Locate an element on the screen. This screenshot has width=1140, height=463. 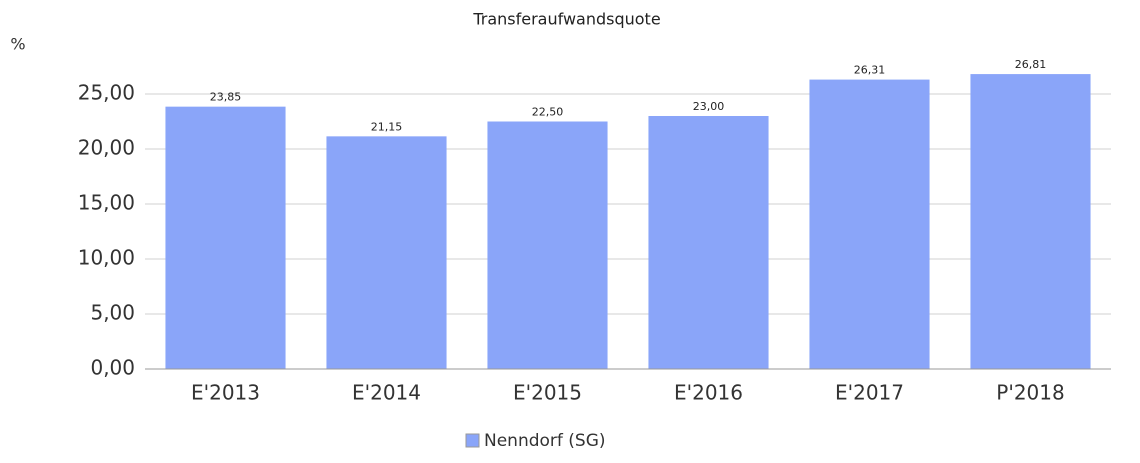
x-tick-label: E'2013 is located at coordinates (225, 393).